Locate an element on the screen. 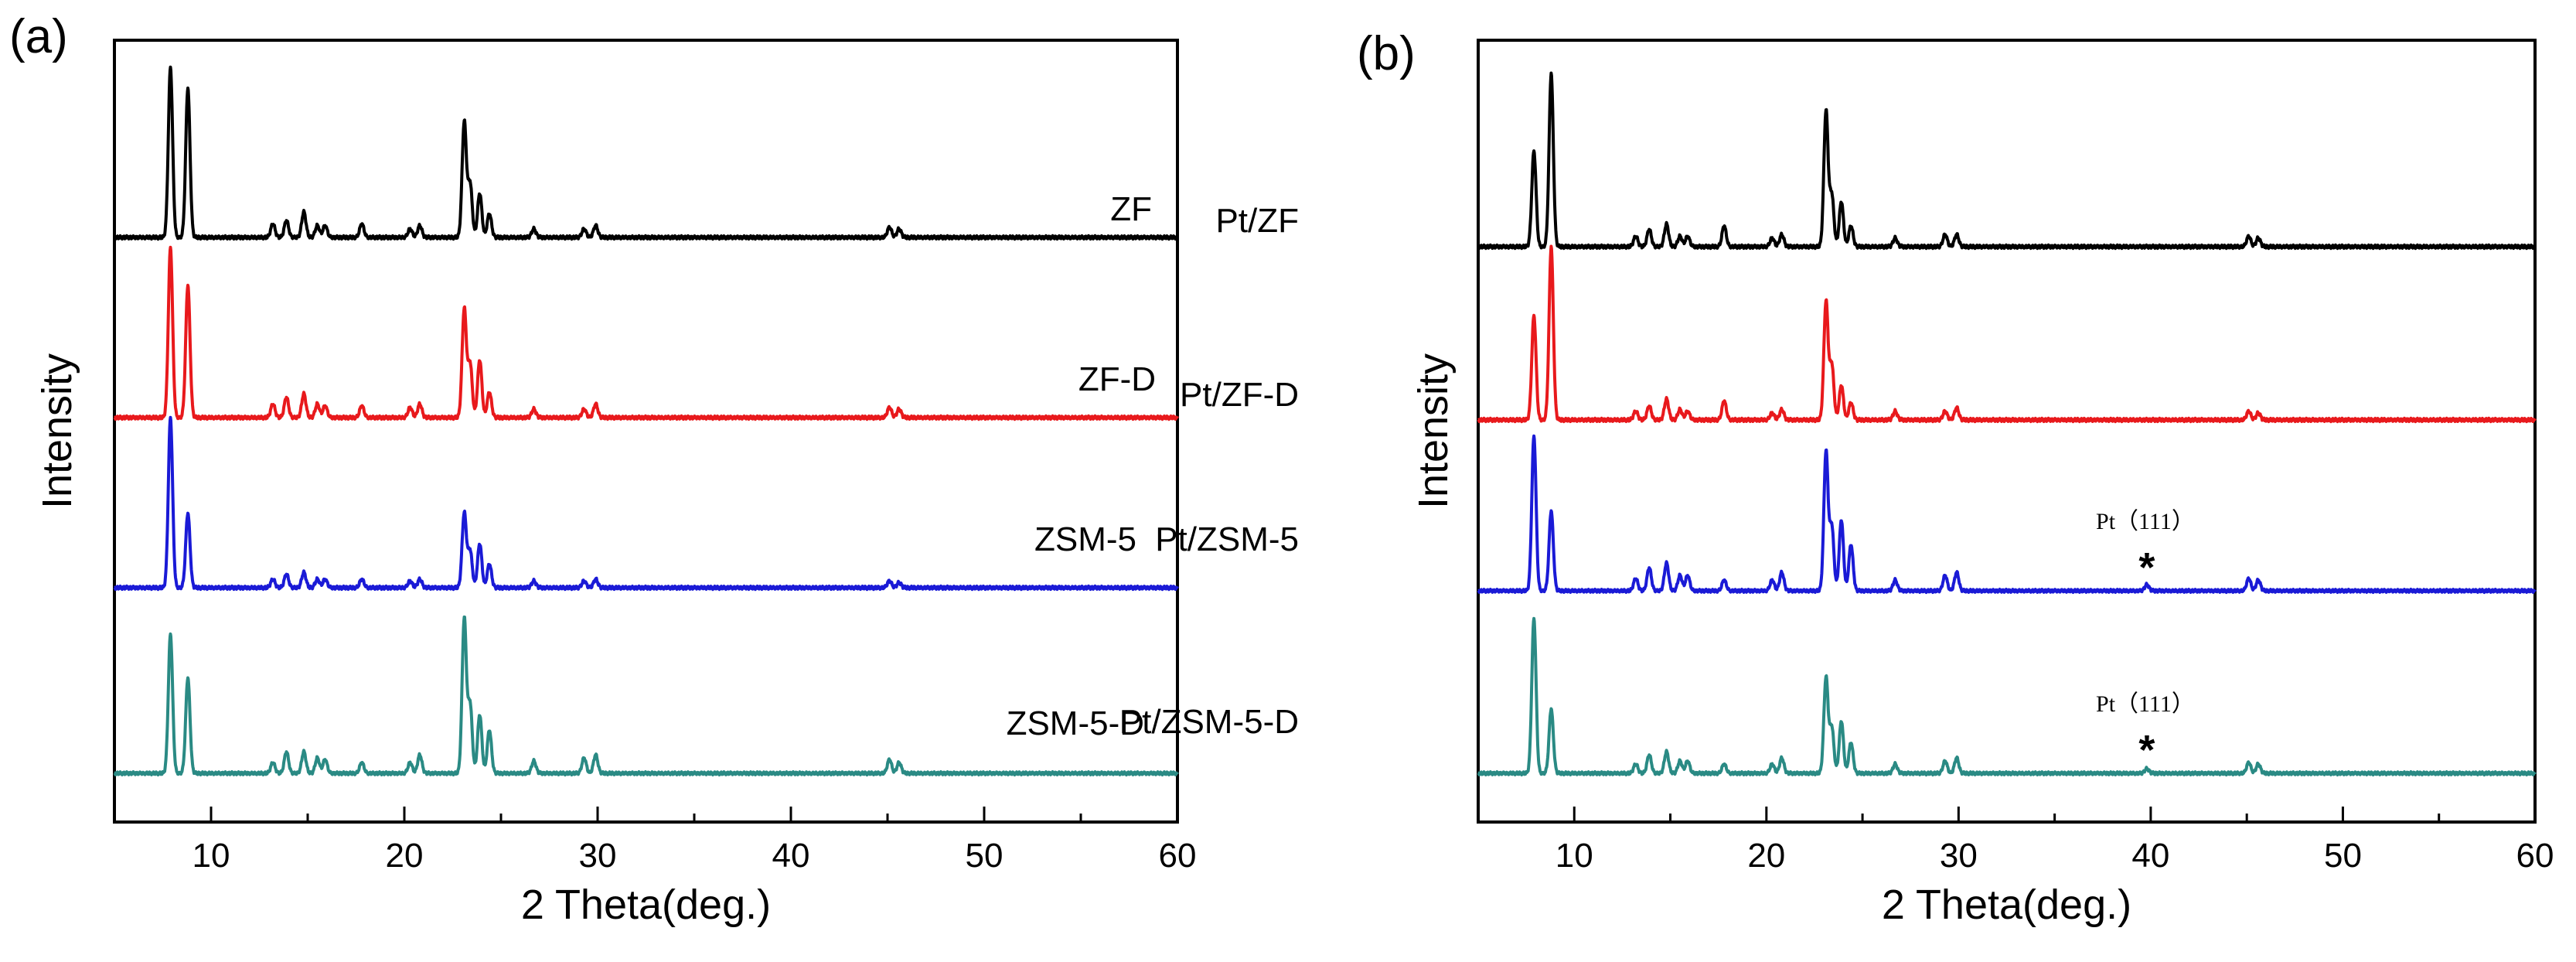  series-line-zf is located at coordinates (646, 153).